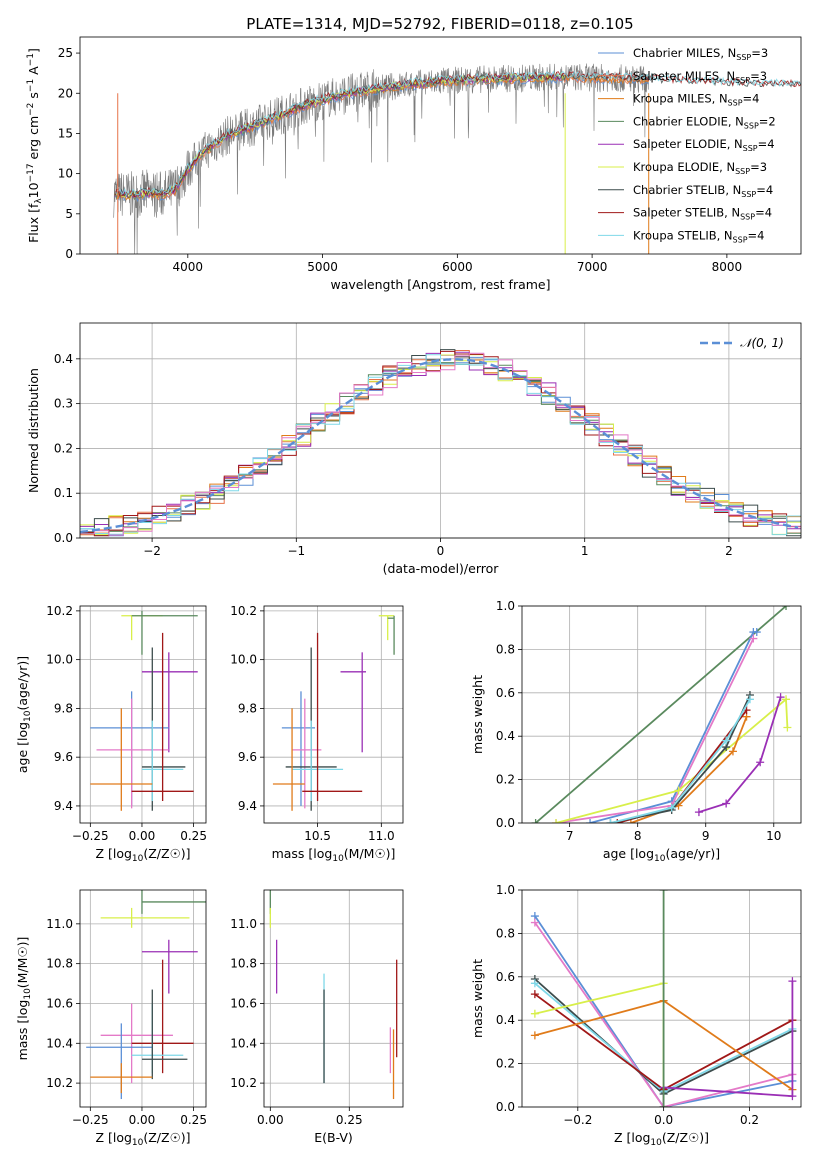  What do you see at coordinates (243, 1003) in the screenshot?
I see `y-tick-label: 10.6` at bounding box center [243, 1003].